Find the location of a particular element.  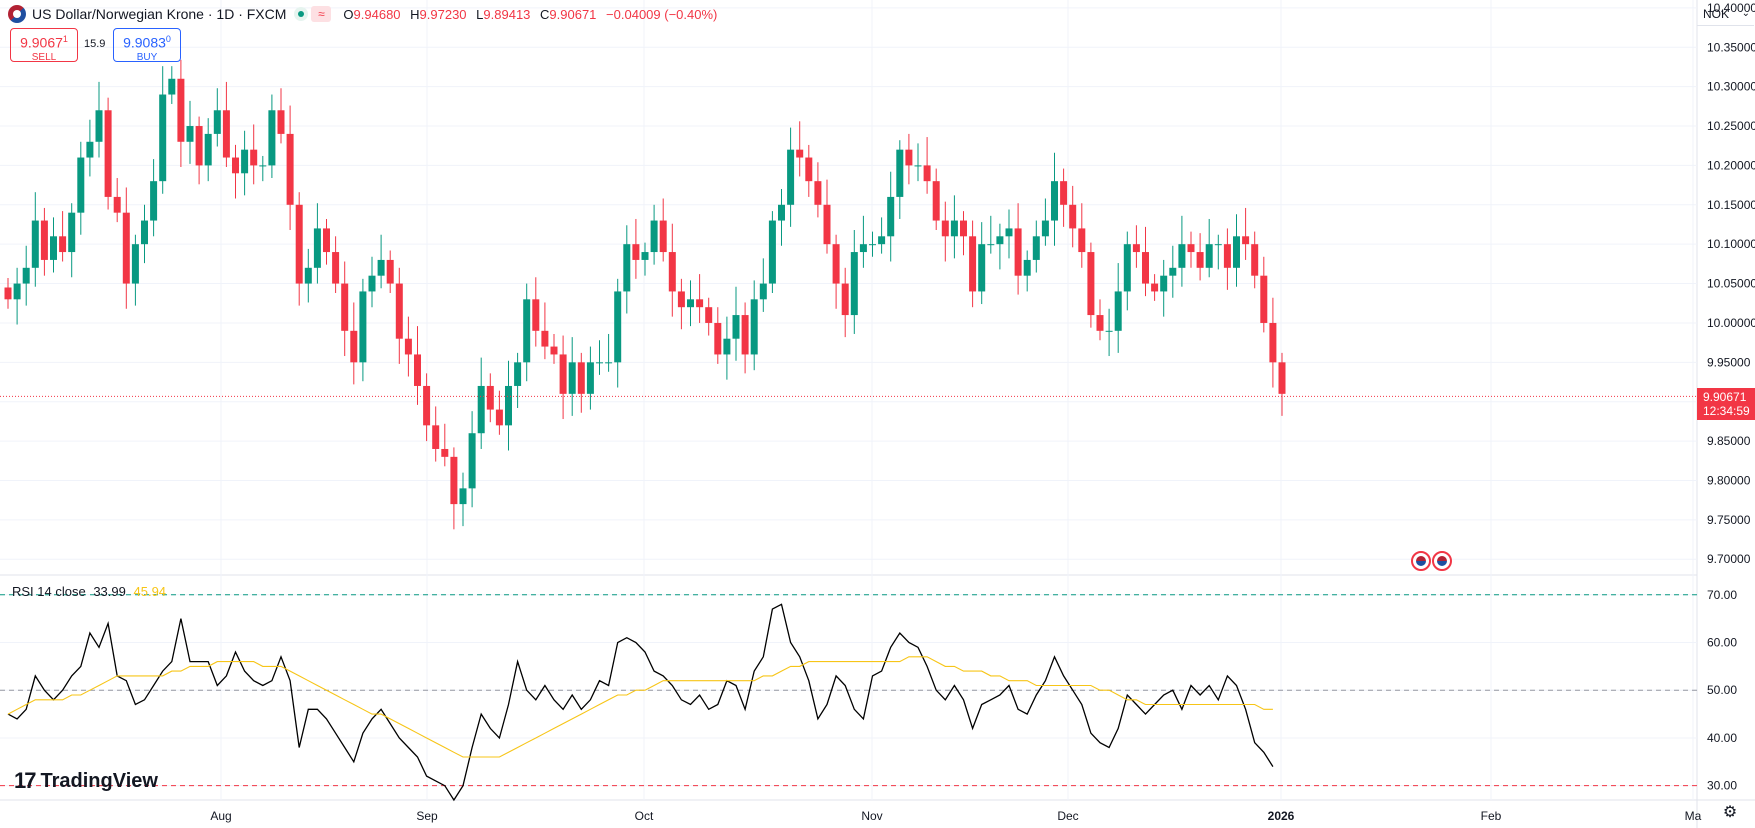

rsi-tick-label: 30.00 is located at coordinates (1722, 786).